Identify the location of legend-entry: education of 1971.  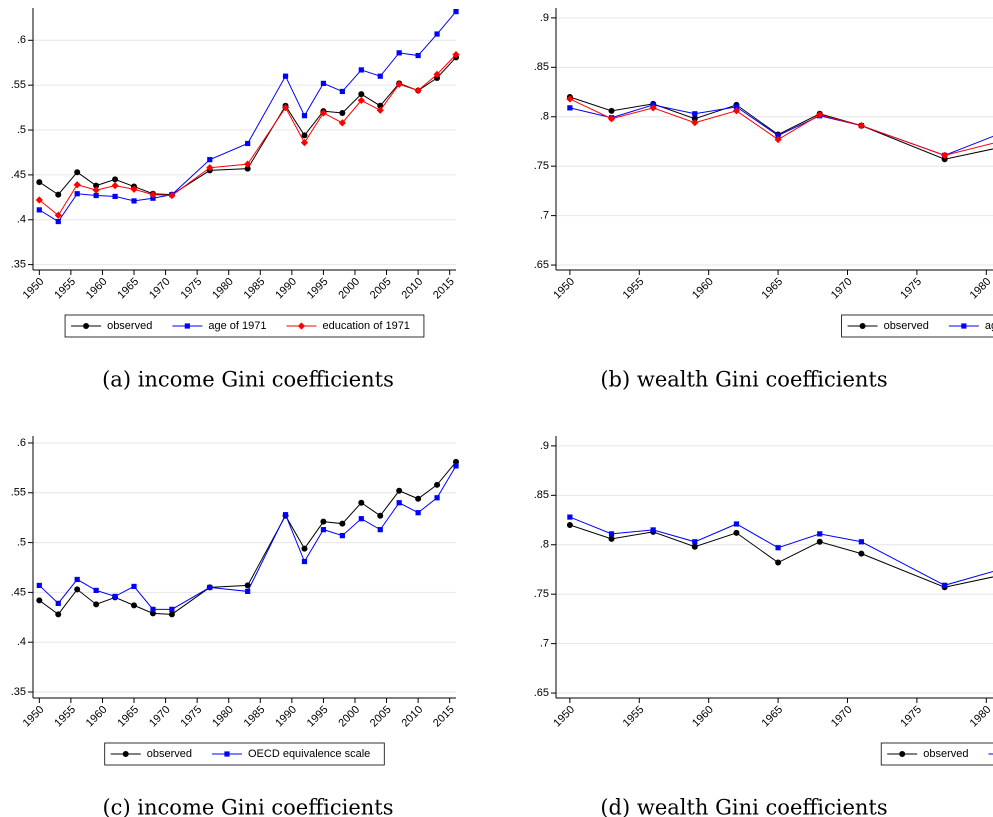
(348, 326).